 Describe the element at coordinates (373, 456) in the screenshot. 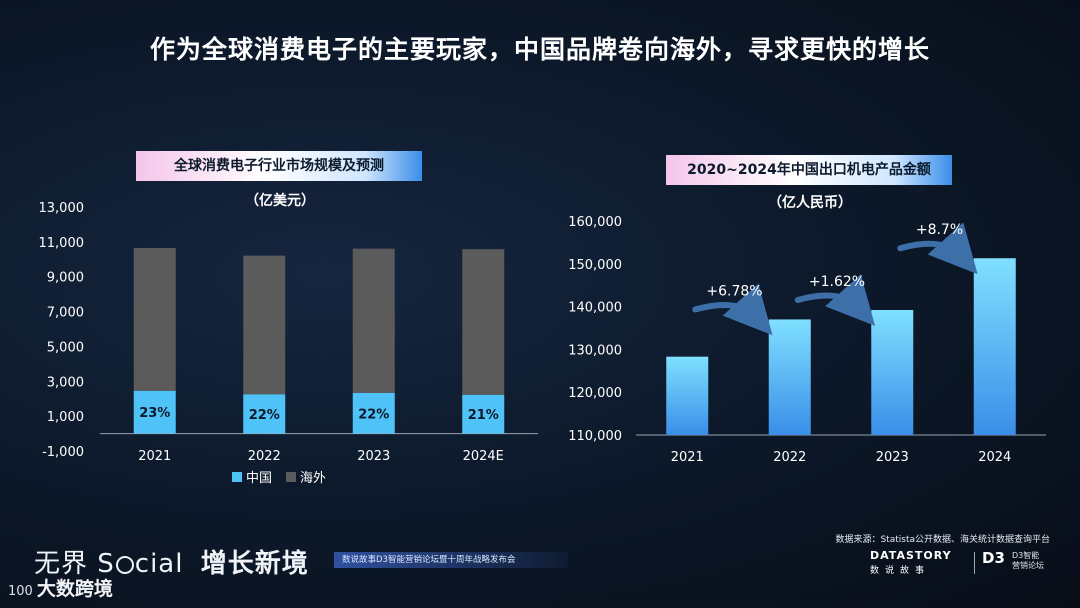

I see `chart1-xtick: 2023` at that location.